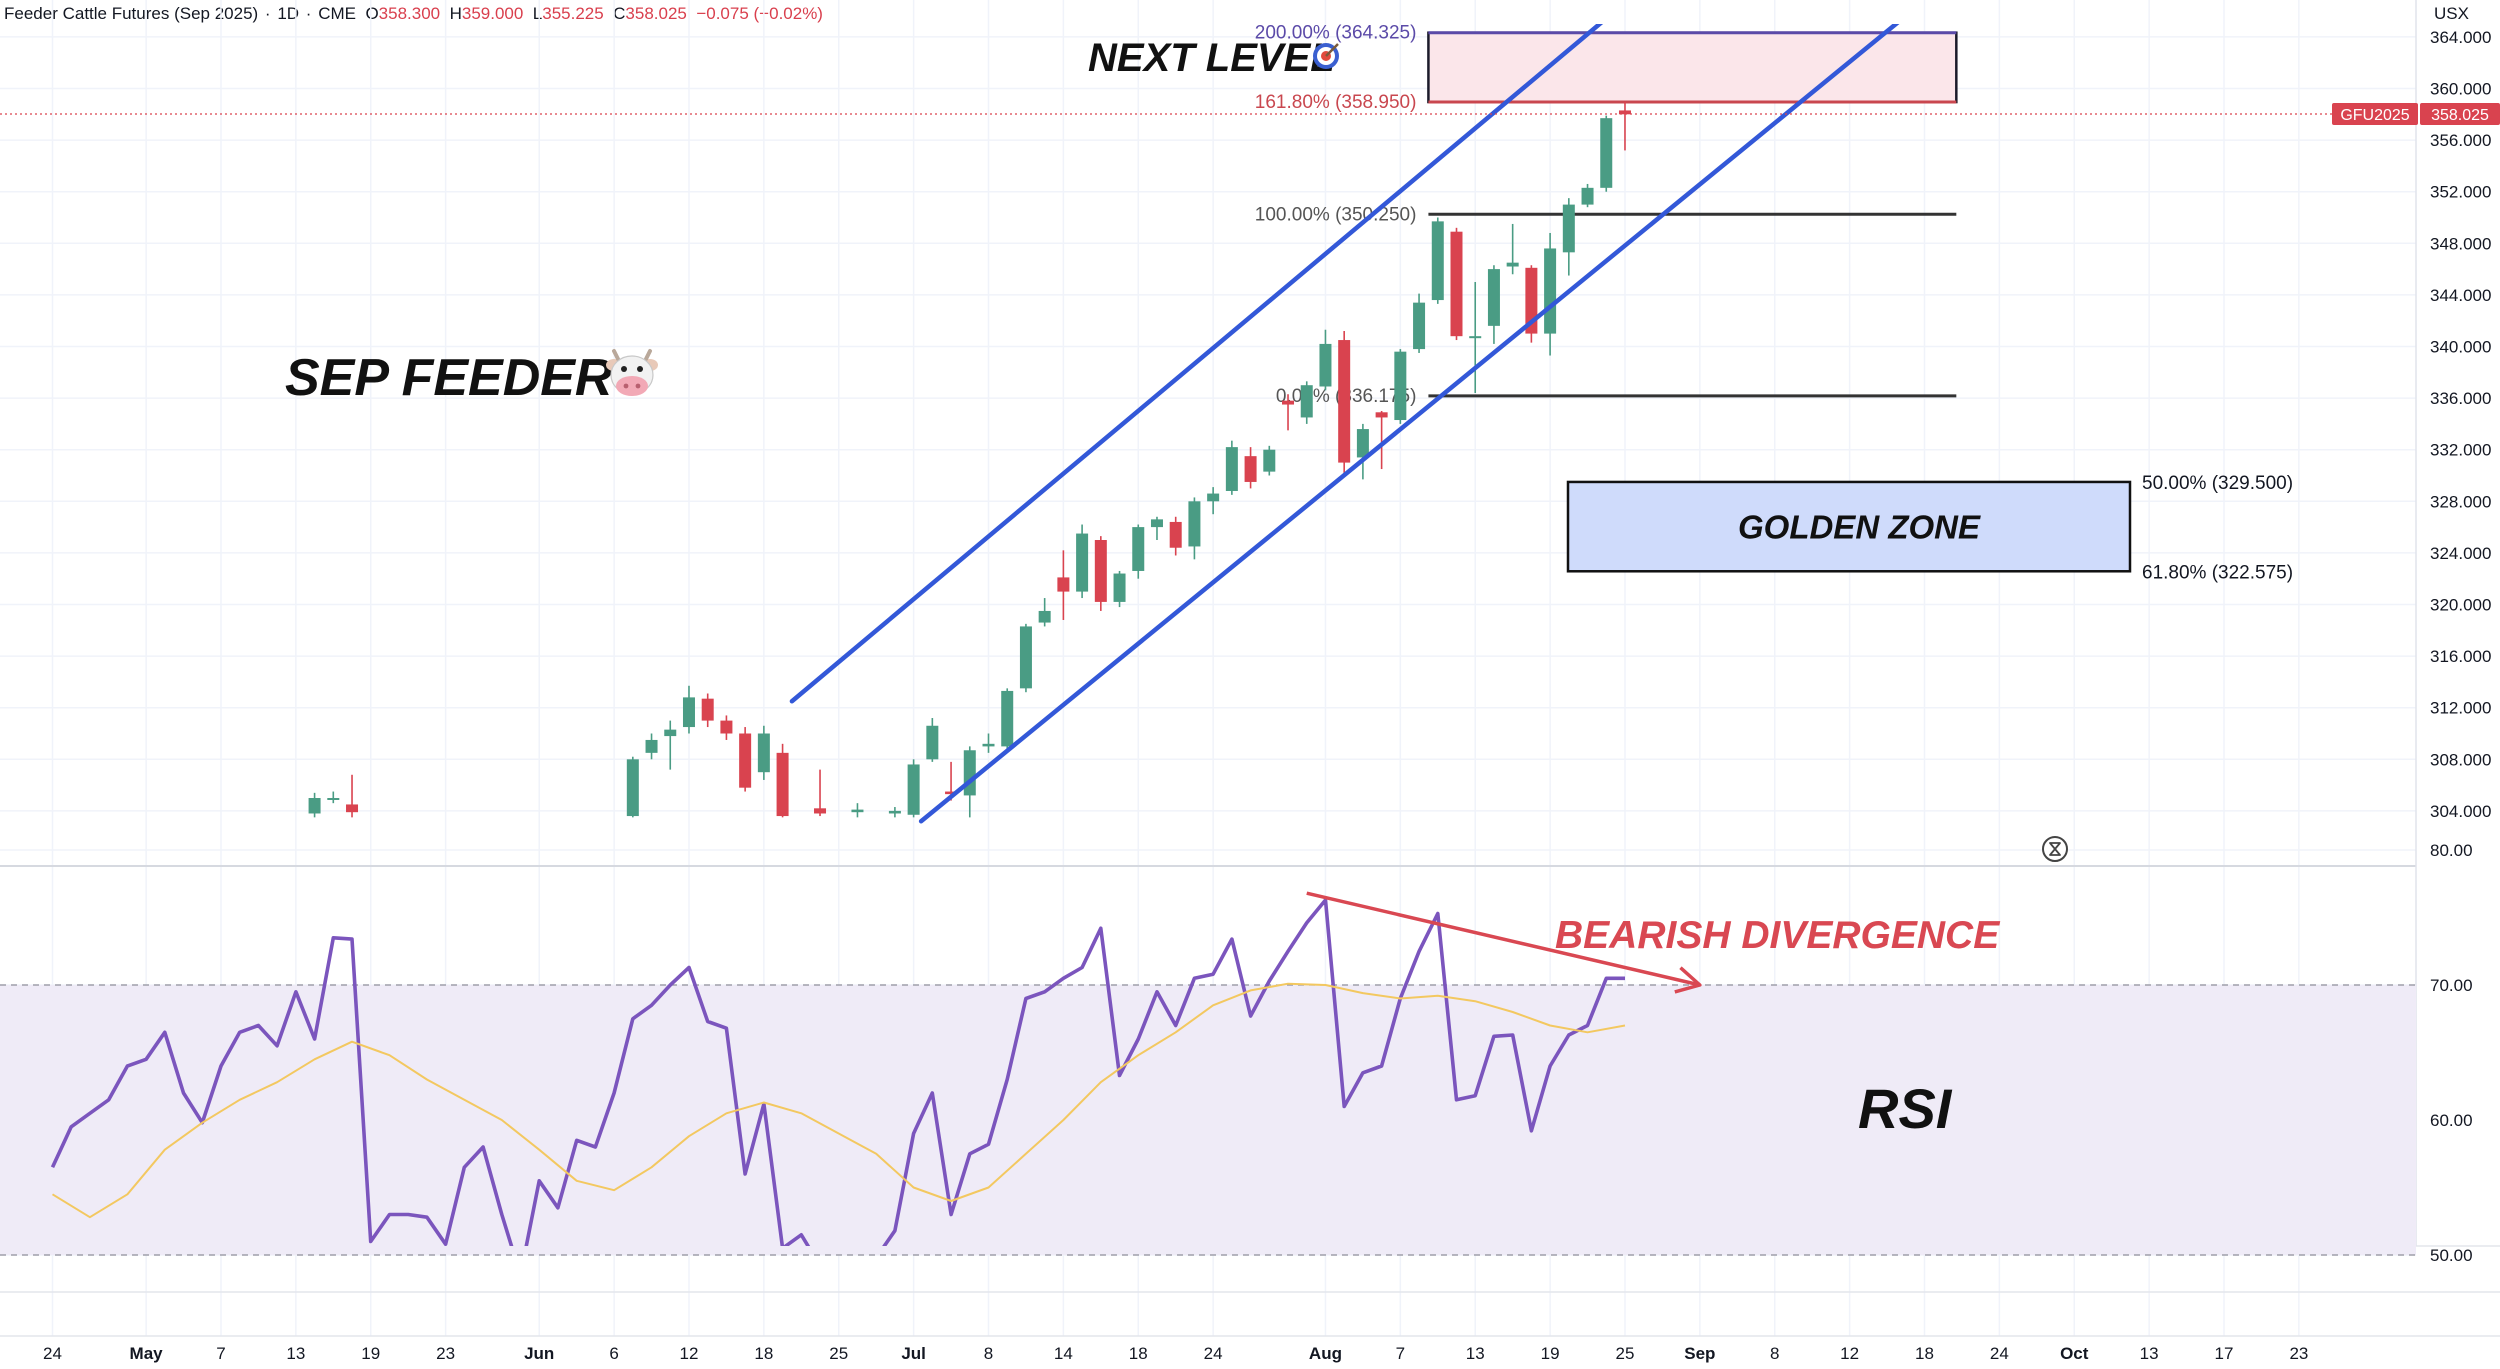  I want to click on price-axis-label: 360.000, so click(2460, 89).